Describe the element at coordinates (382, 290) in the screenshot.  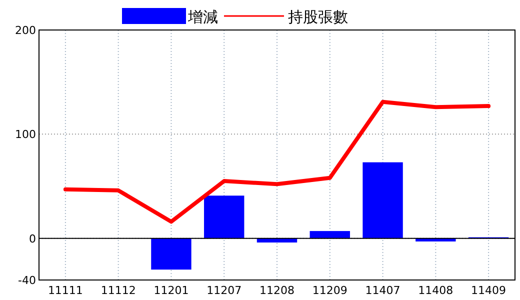
I see `x-tick-label: 11407` at that location.